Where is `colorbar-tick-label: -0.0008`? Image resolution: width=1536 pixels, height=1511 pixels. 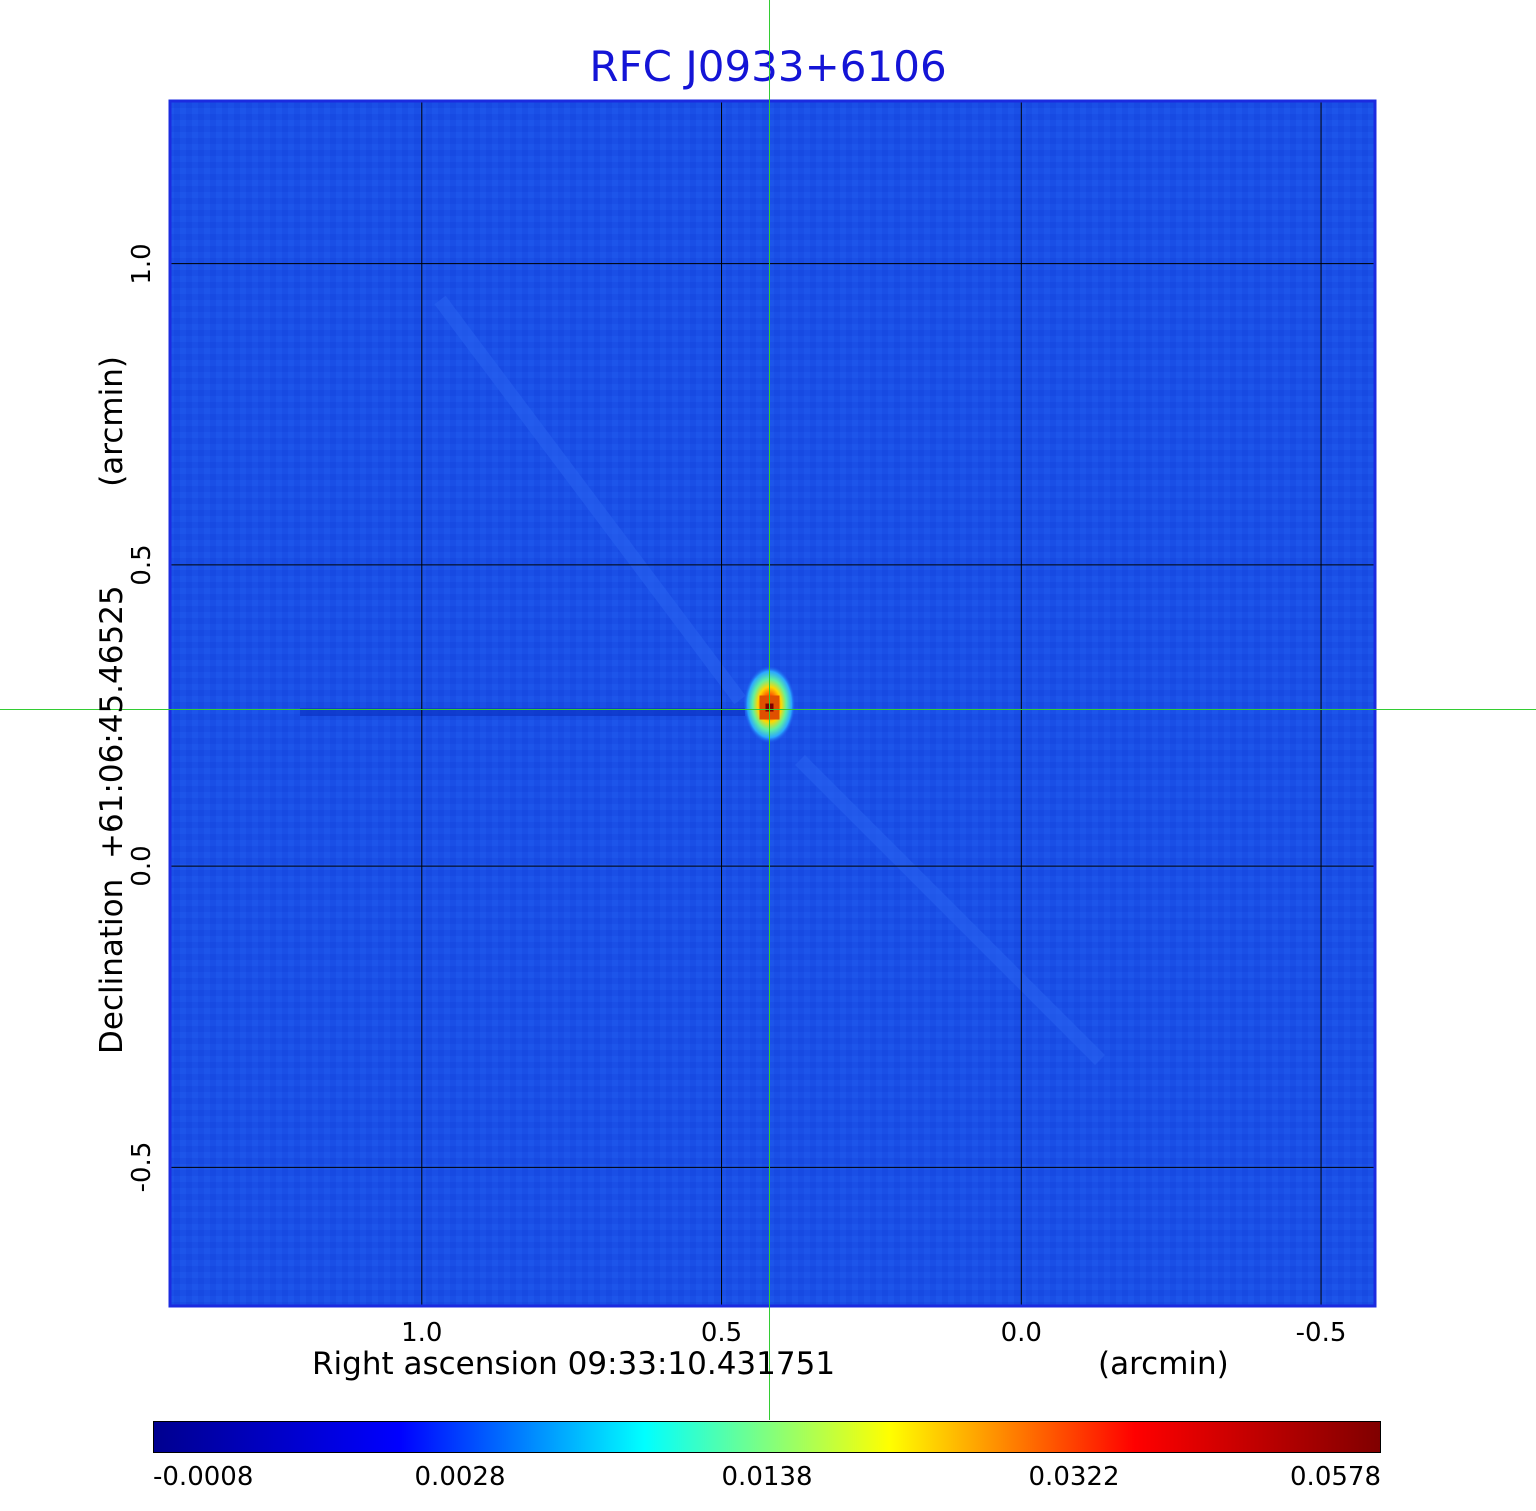 colorbar-tick-label: -0.0008 is located at coordinates (203, 1477).